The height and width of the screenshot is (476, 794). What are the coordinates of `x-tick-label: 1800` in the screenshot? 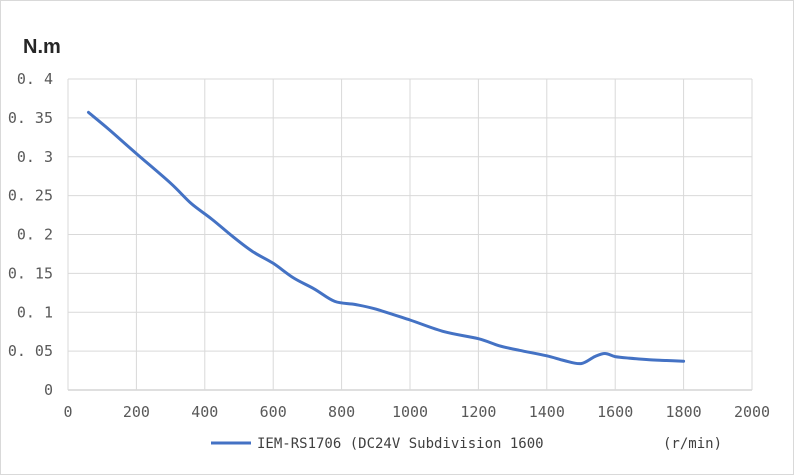 It's located at (684, 412).